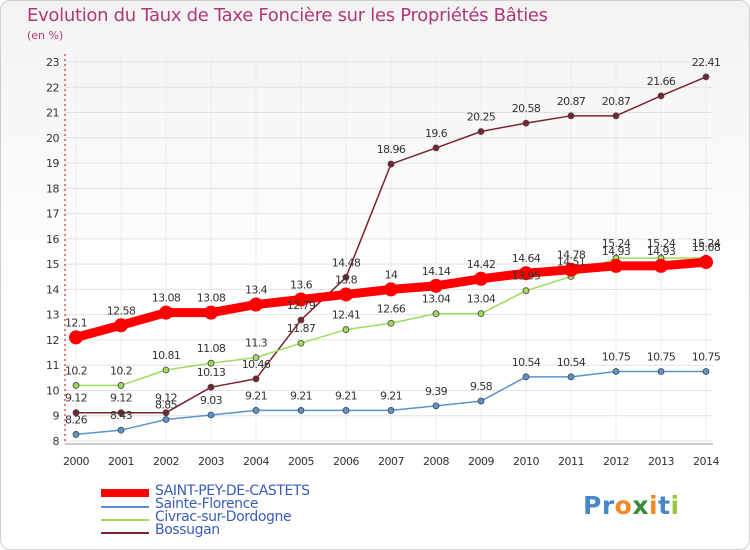  Describe the element at coordinates (608, 505) in the screenshot. I see `logo-letter: r` at that location.